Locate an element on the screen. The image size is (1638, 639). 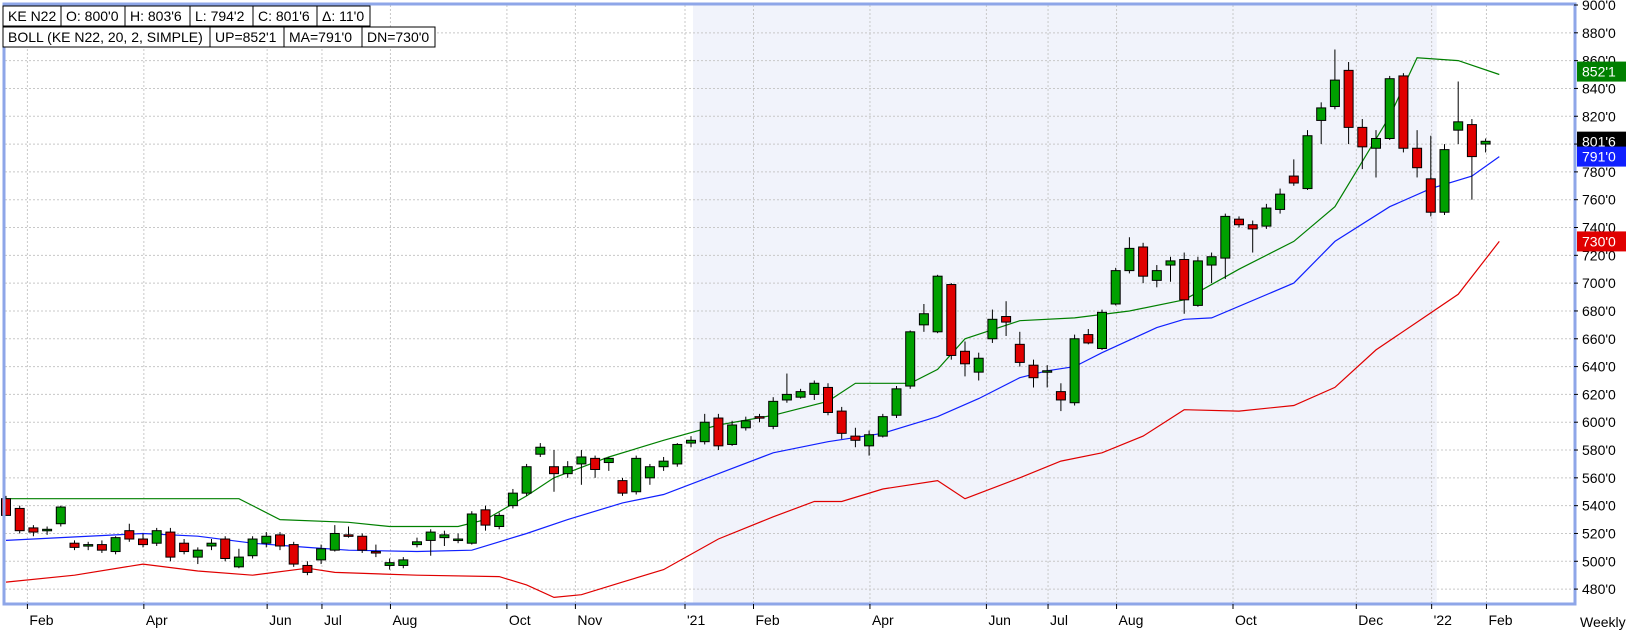
y-tick-label: 520'0 is located at coordinates (1599, 533).